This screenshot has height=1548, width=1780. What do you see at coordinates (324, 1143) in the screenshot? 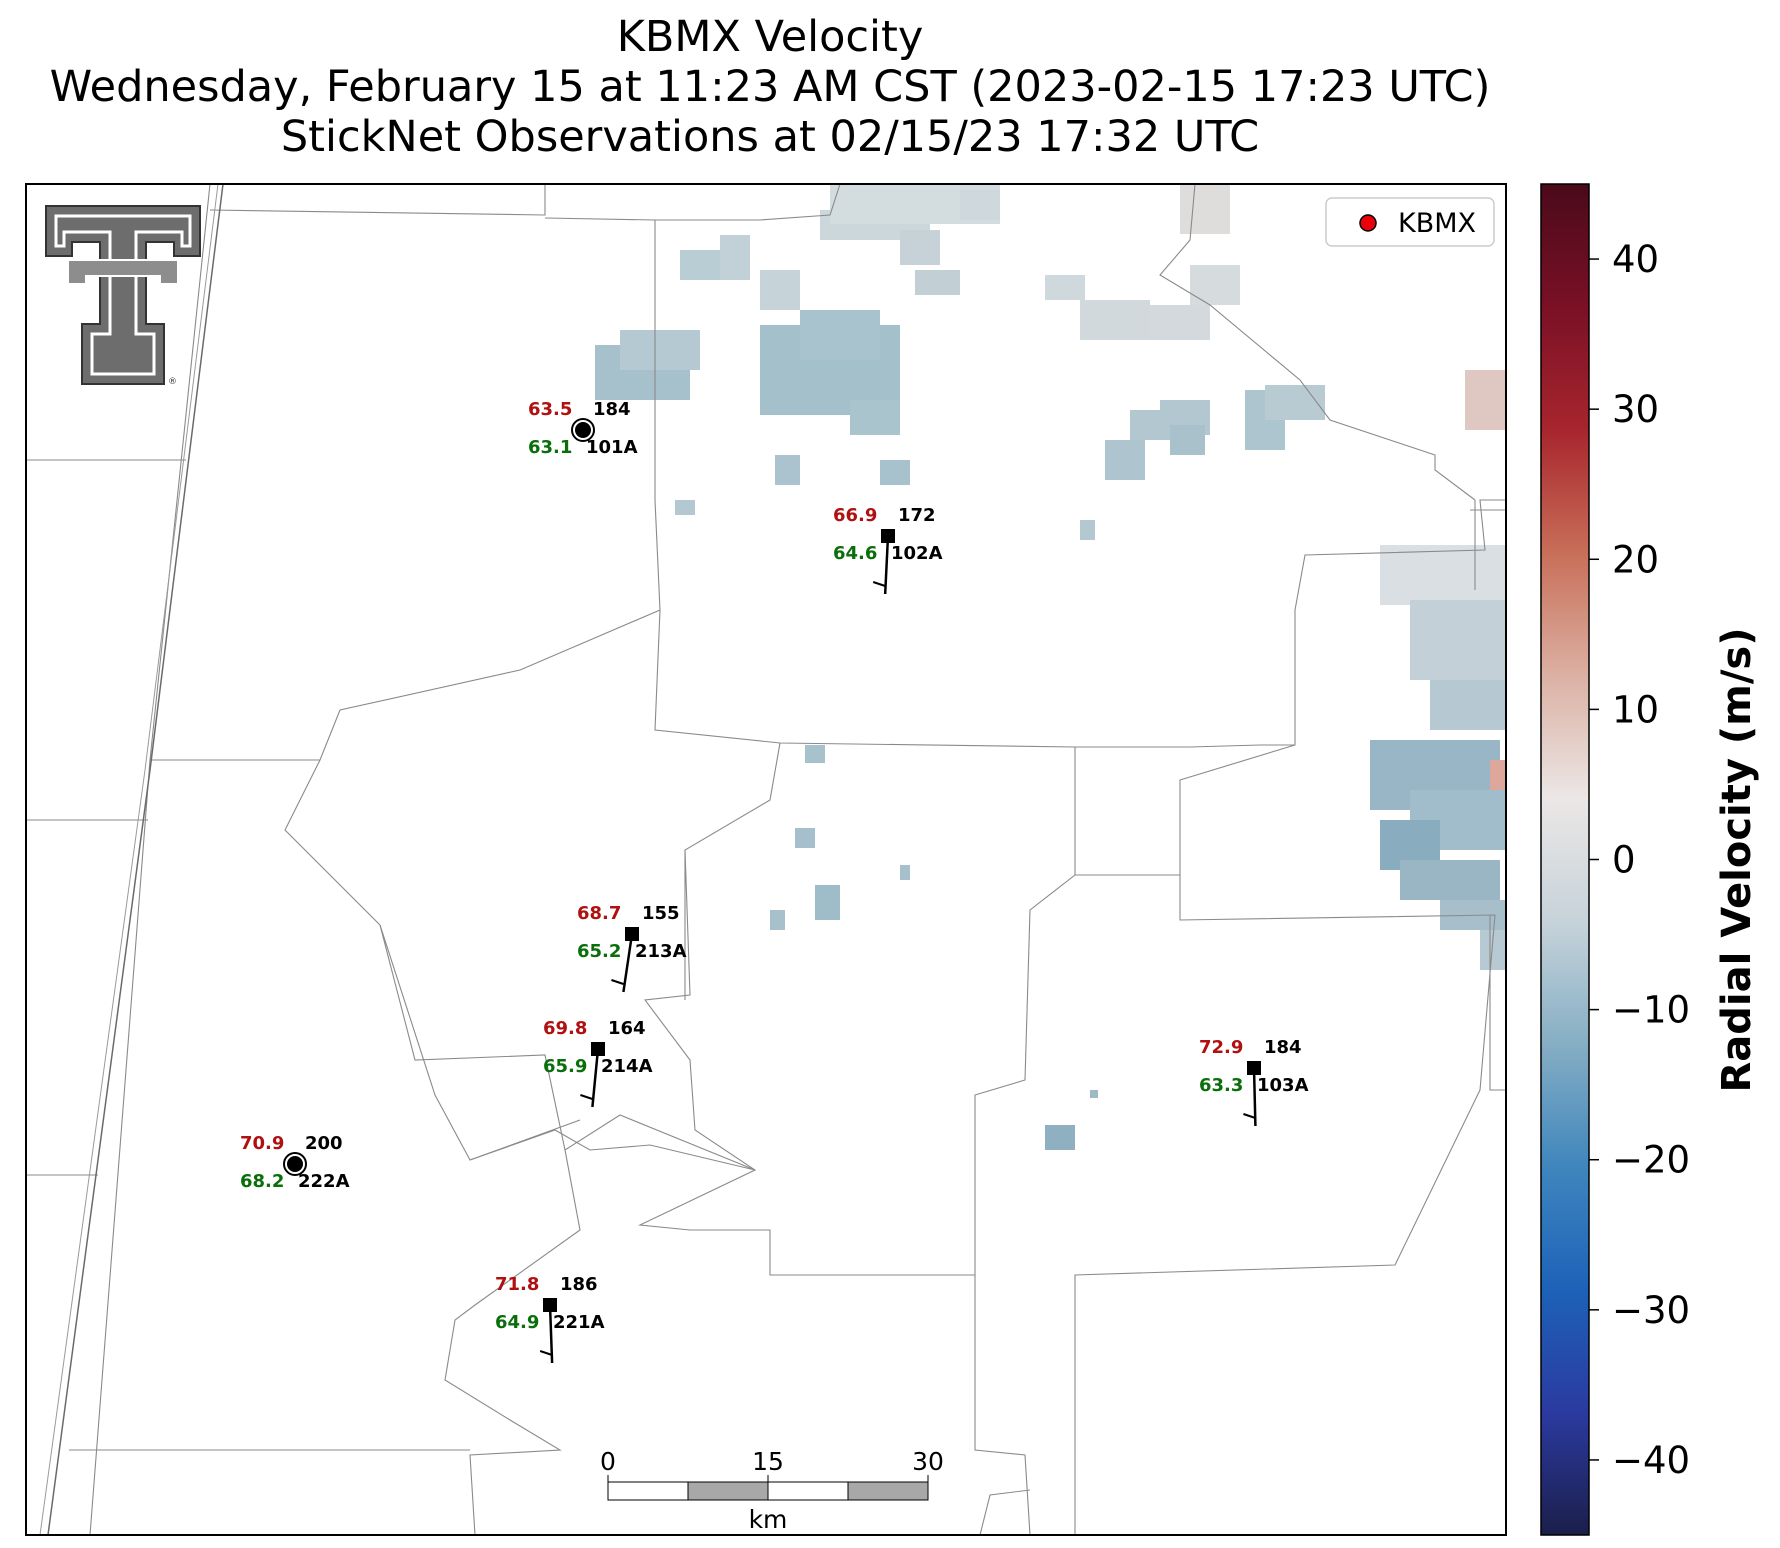
I see `station-wind-direction: 200` at bounding box center [324, 1143].